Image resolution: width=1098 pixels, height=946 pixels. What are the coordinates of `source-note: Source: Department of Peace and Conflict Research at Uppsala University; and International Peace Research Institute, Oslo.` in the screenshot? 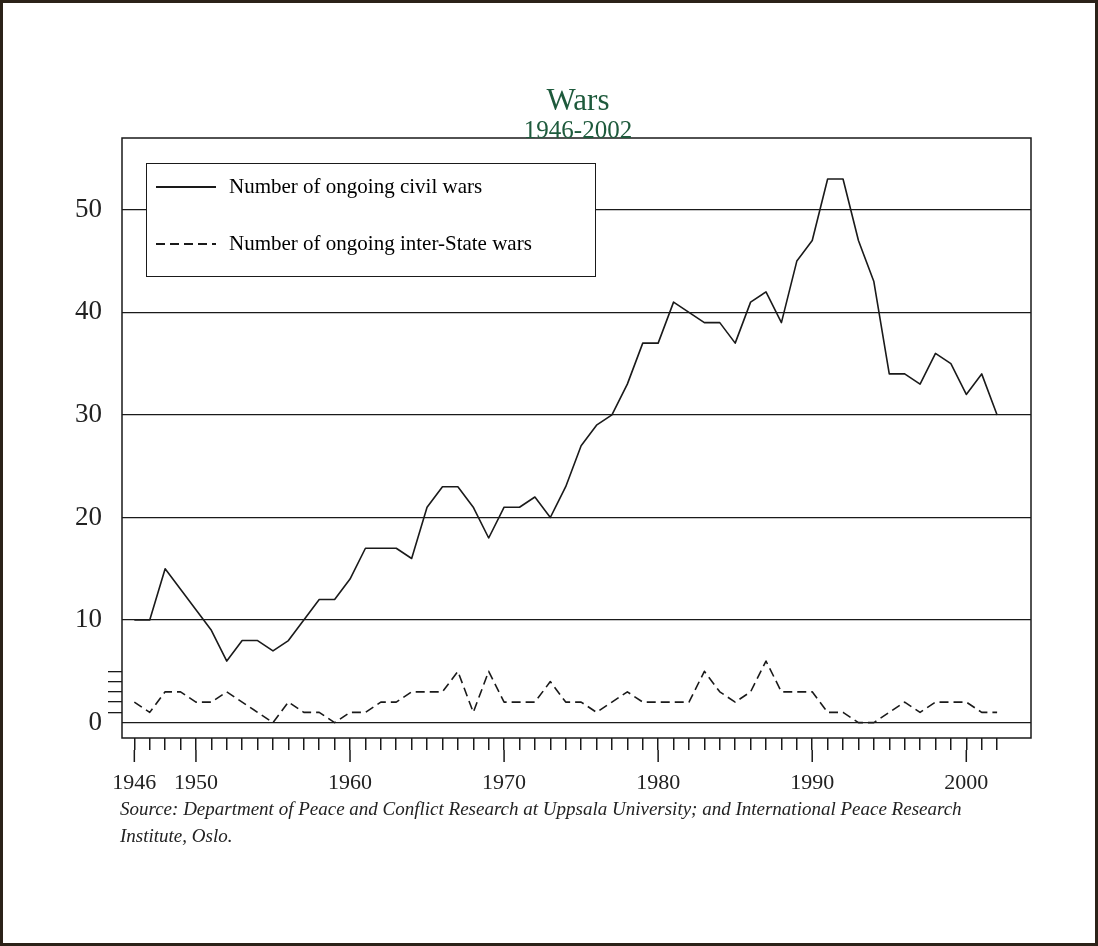 It's located at (541, 822).